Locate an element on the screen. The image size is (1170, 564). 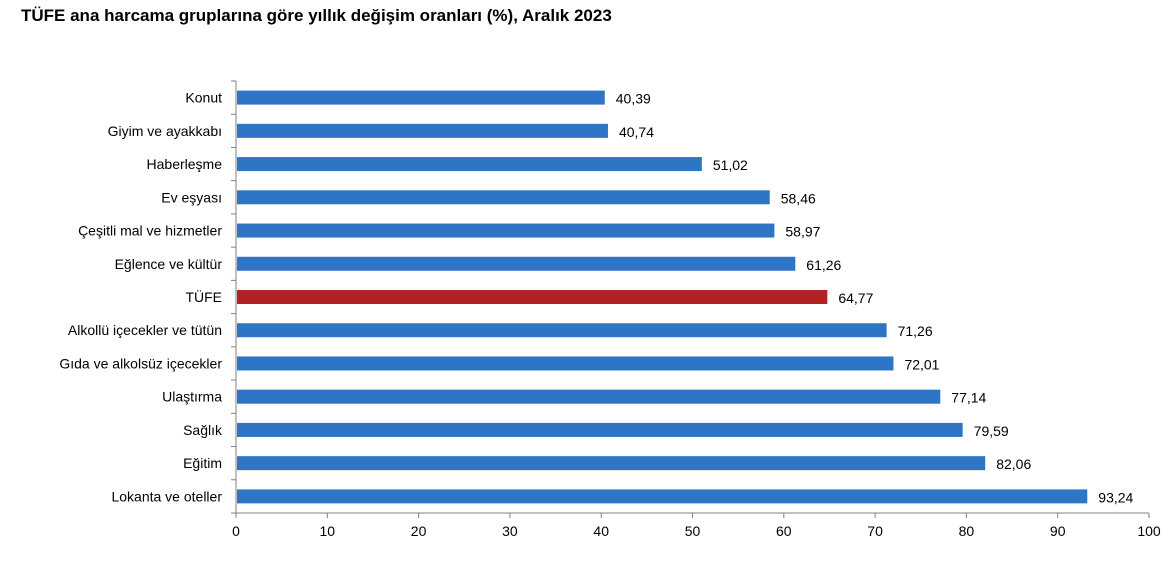
data-label: 40,74 is located at coordinates (636, 132).